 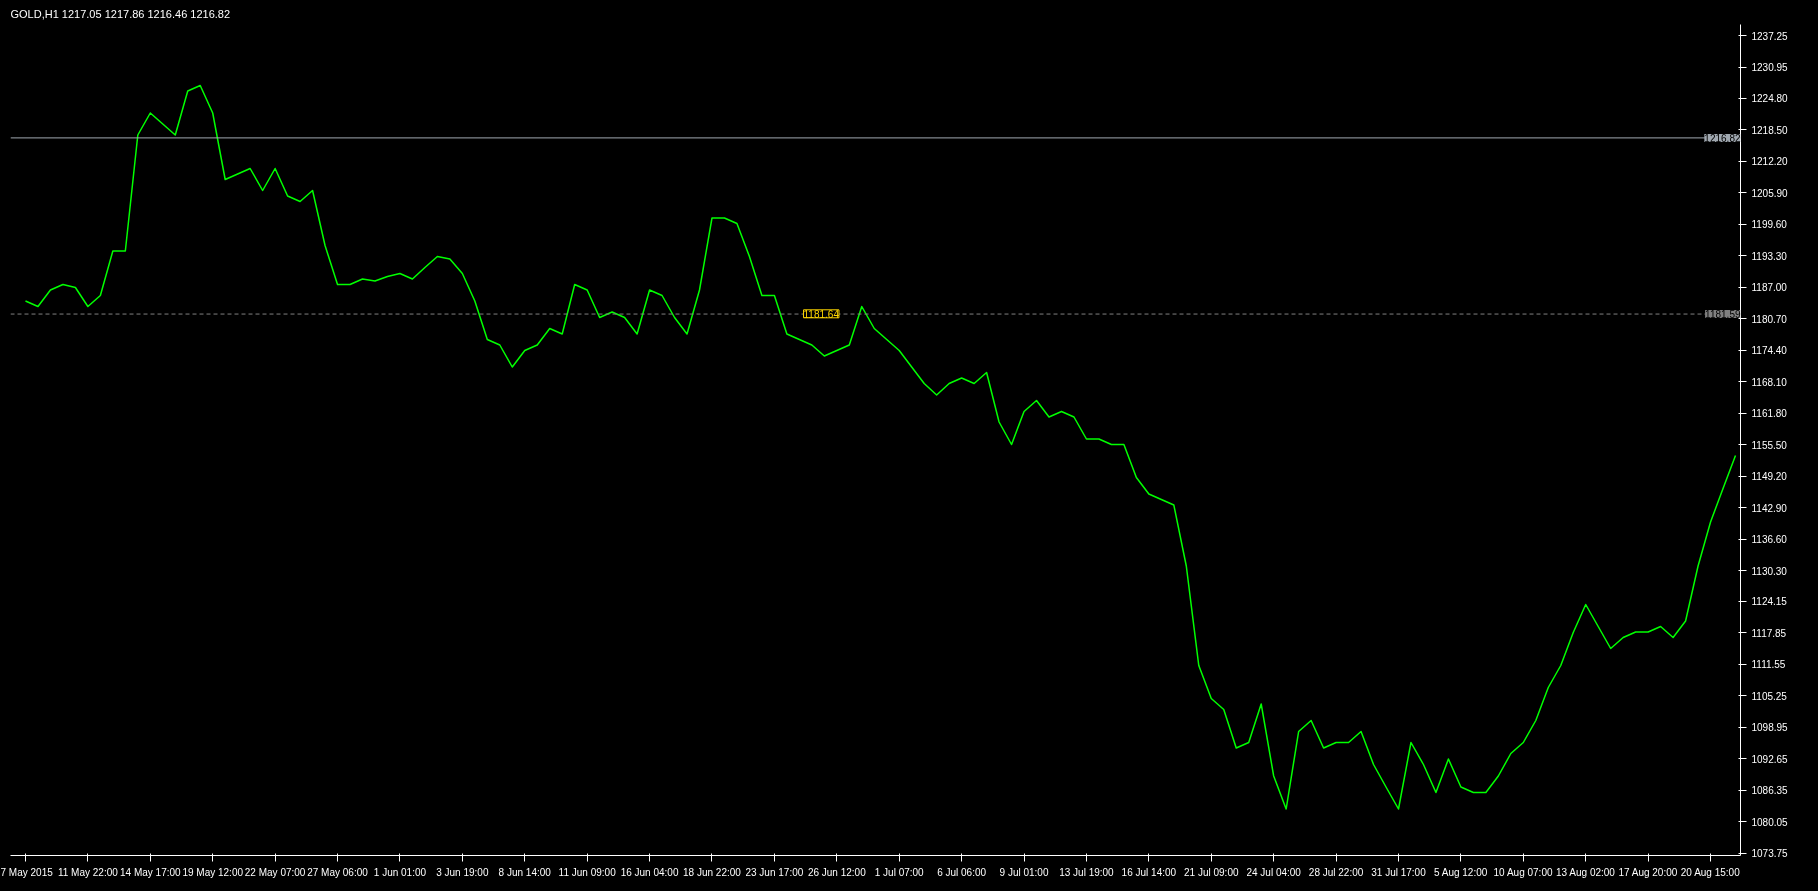 What do you see at coordinates (1769, 36) in the screenshot?
I see `text: 1237.25` at bounding box center [1769, 36].